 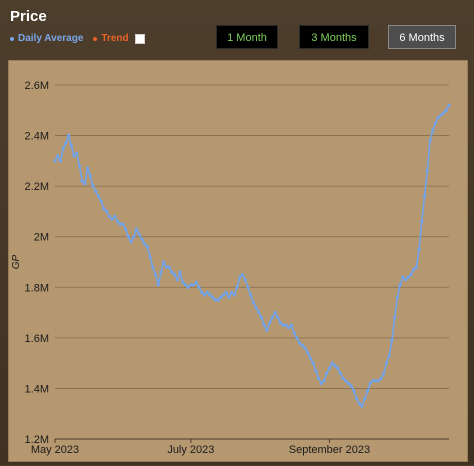 I want to click on trend-checkbox, so click(x=139, y=38).